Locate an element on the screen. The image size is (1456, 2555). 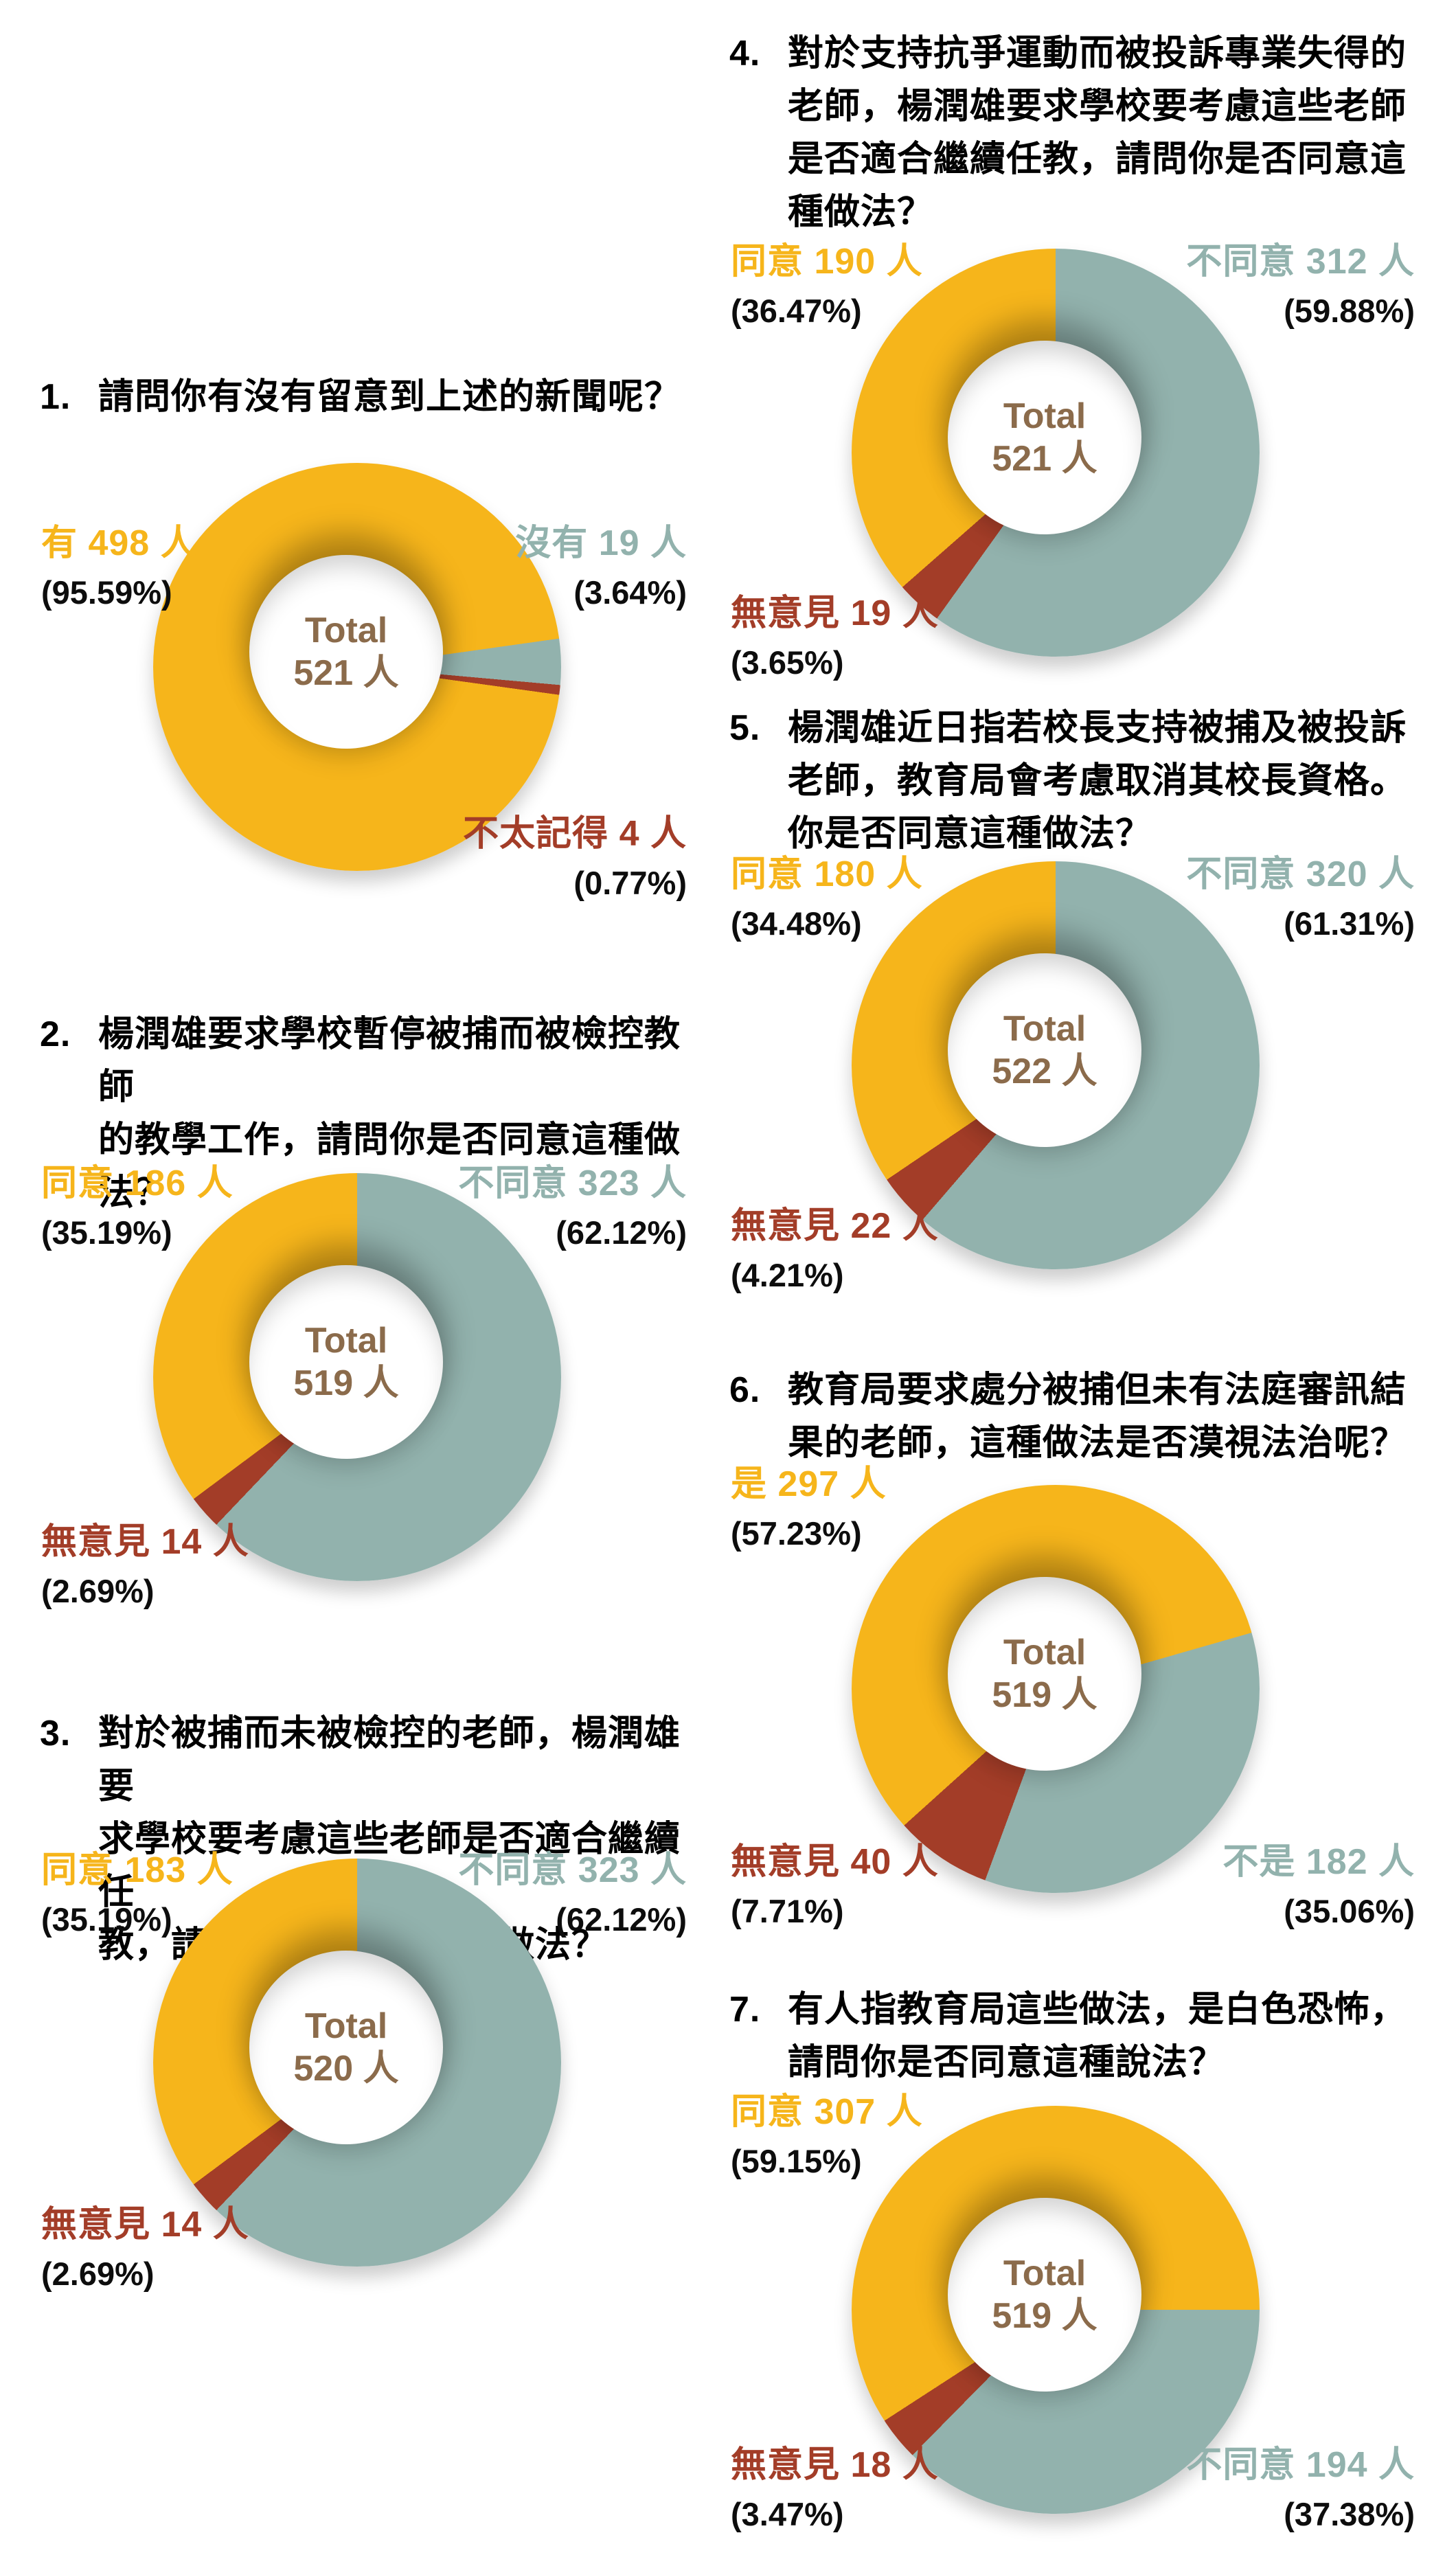
callout-yellow-chart-5: 同意 180 人 (34.48%) is located at coordinates (827, 899).